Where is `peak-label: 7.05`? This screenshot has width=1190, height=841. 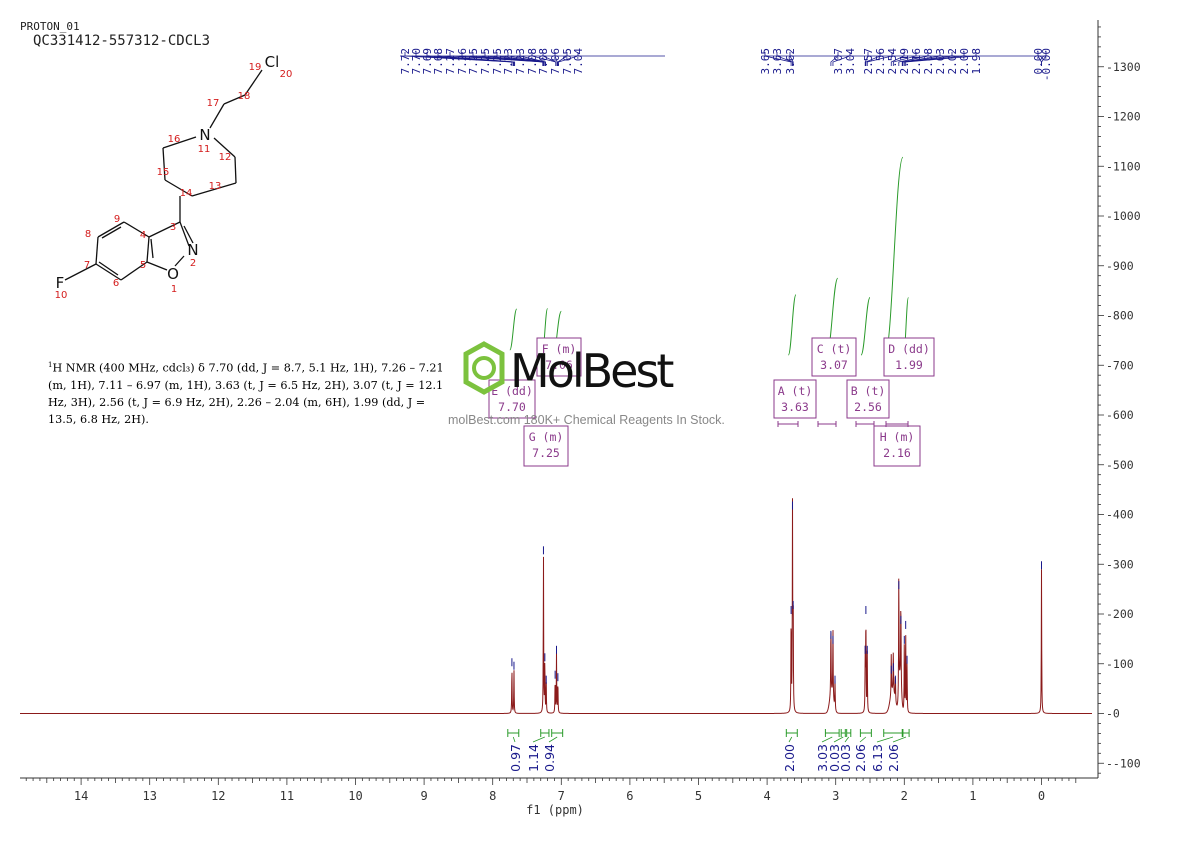
peak-label: 7.05 is located at coordinates (567, 61).